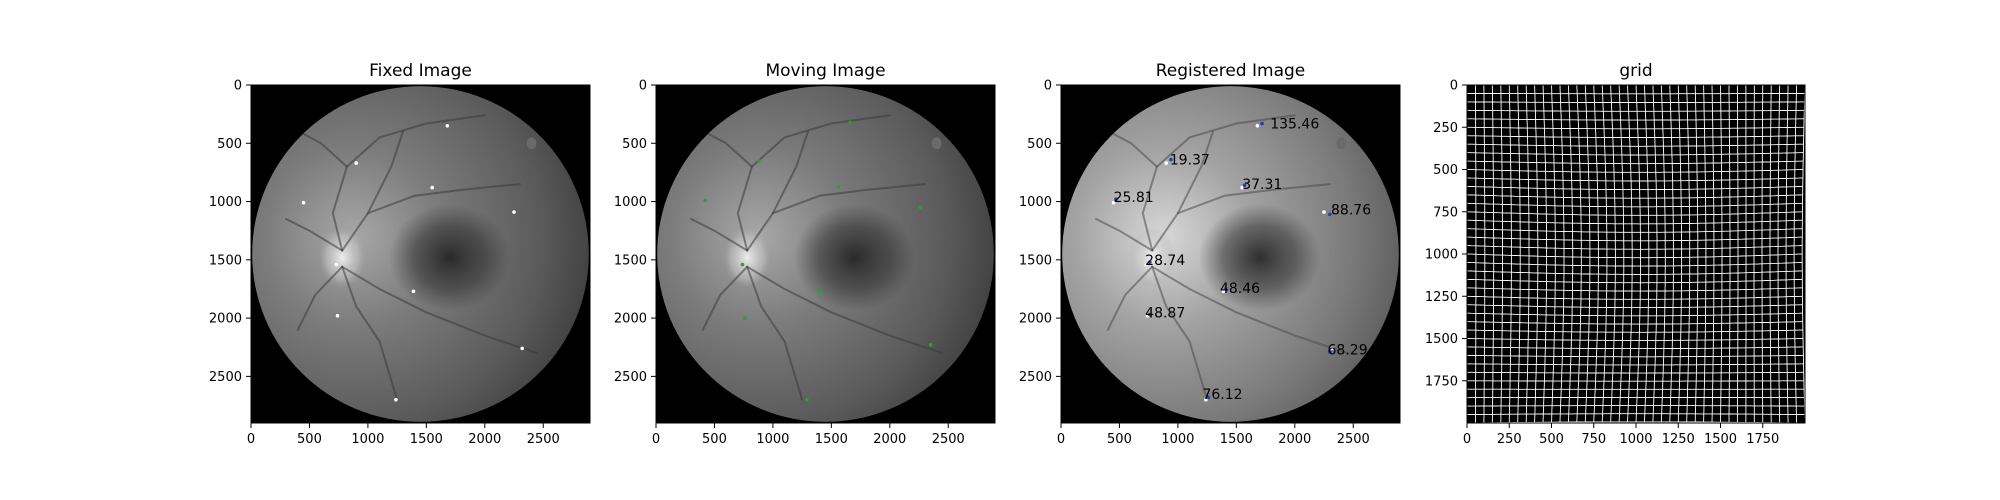 The width and height of the screenshot is (2000, 500). Describe the element at coordinates (825, 71) in the screenshot. I see `panel-title: Moving Image` at that location.